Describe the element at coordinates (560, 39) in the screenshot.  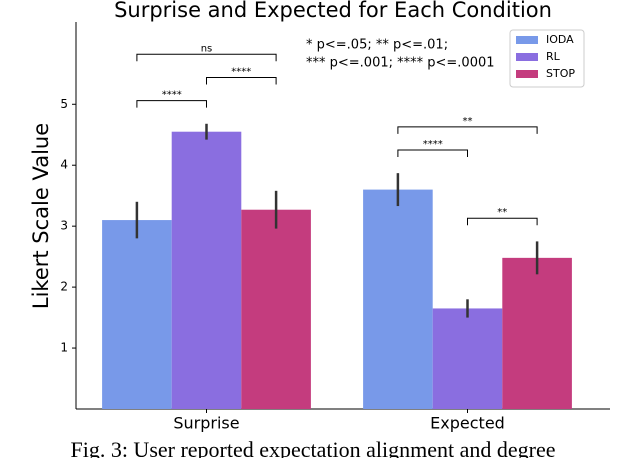
I see `legend-label: IODA` at that location.